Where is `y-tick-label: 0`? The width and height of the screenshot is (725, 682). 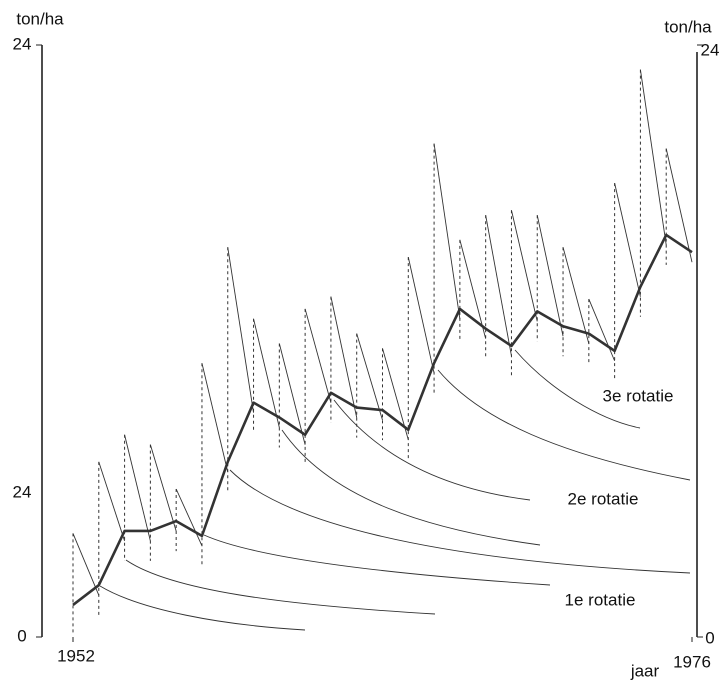
y-tick-label: 0 is located at coordinates (21, 635).